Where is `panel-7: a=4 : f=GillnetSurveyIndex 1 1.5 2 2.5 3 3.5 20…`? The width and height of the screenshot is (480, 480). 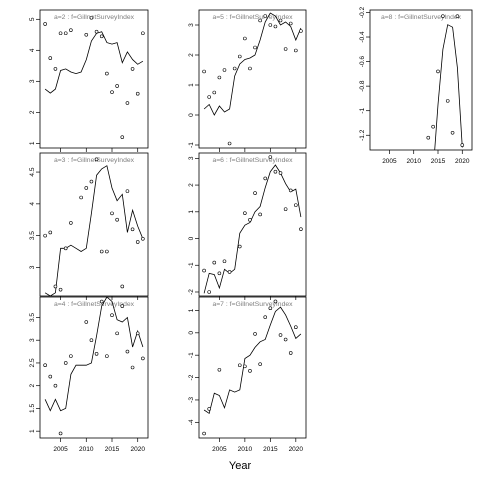
panel-7: a=4 : f=GillnetSurveyIndex 1 1.5 2 2.5 3 3.5 20… is located at coordinates (89, 374).